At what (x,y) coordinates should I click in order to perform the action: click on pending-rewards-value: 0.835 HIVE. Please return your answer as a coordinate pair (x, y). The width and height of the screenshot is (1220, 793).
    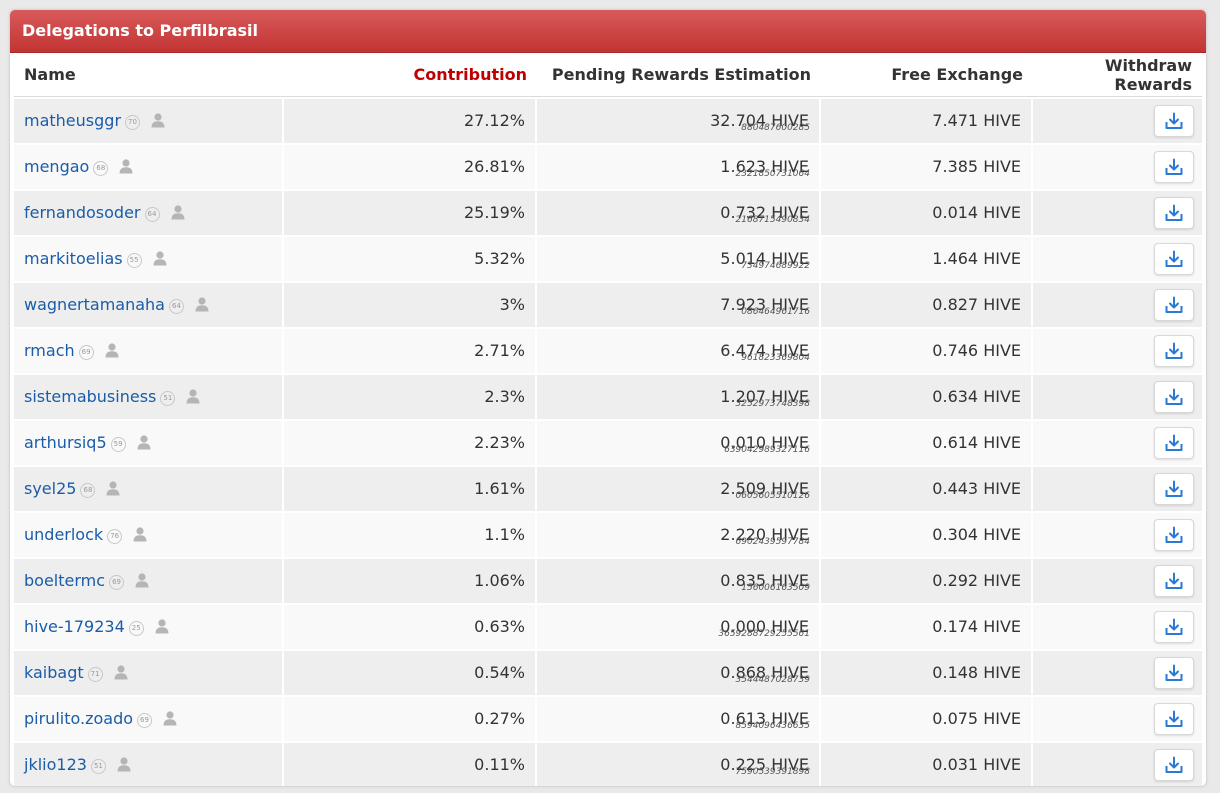
    Looking at the image, I should click on (764, 580).